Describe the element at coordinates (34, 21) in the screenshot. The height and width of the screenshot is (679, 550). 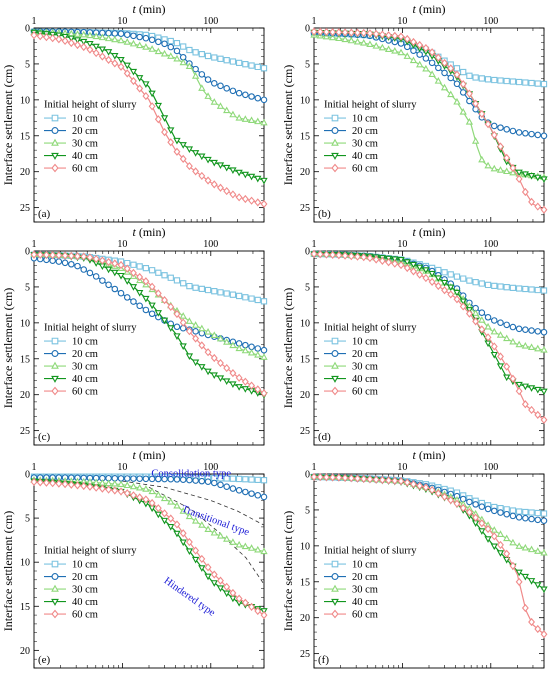
I see `x-tick-label: 1` at that location.